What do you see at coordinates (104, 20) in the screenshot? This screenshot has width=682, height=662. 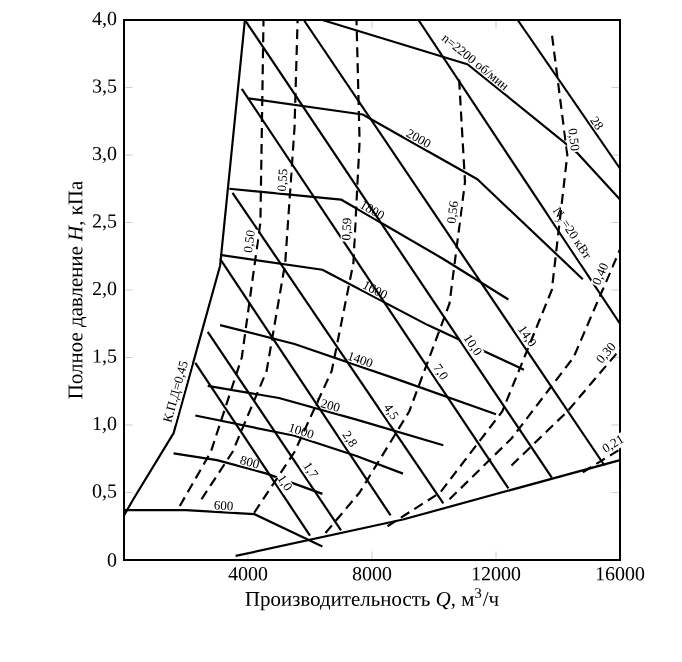 I see `y-tick-label: 4,0` at bounding box center [104, 20].